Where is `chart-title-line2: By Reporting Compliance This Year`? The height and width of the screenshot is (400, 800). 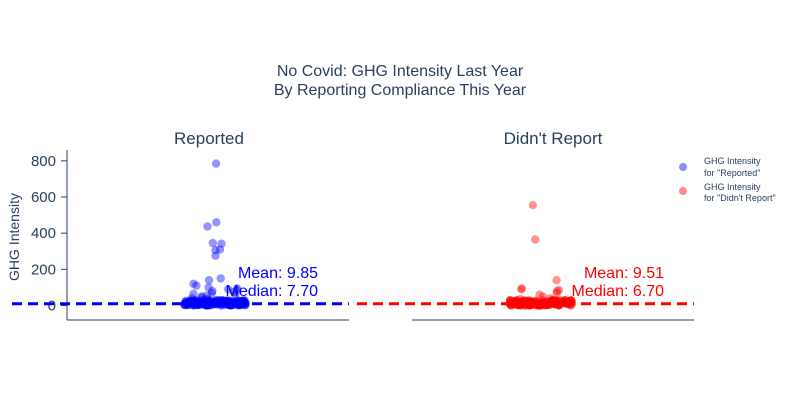
chart-title-line2: By Reporting Compliance This Year is located at coordinates (400, 90).